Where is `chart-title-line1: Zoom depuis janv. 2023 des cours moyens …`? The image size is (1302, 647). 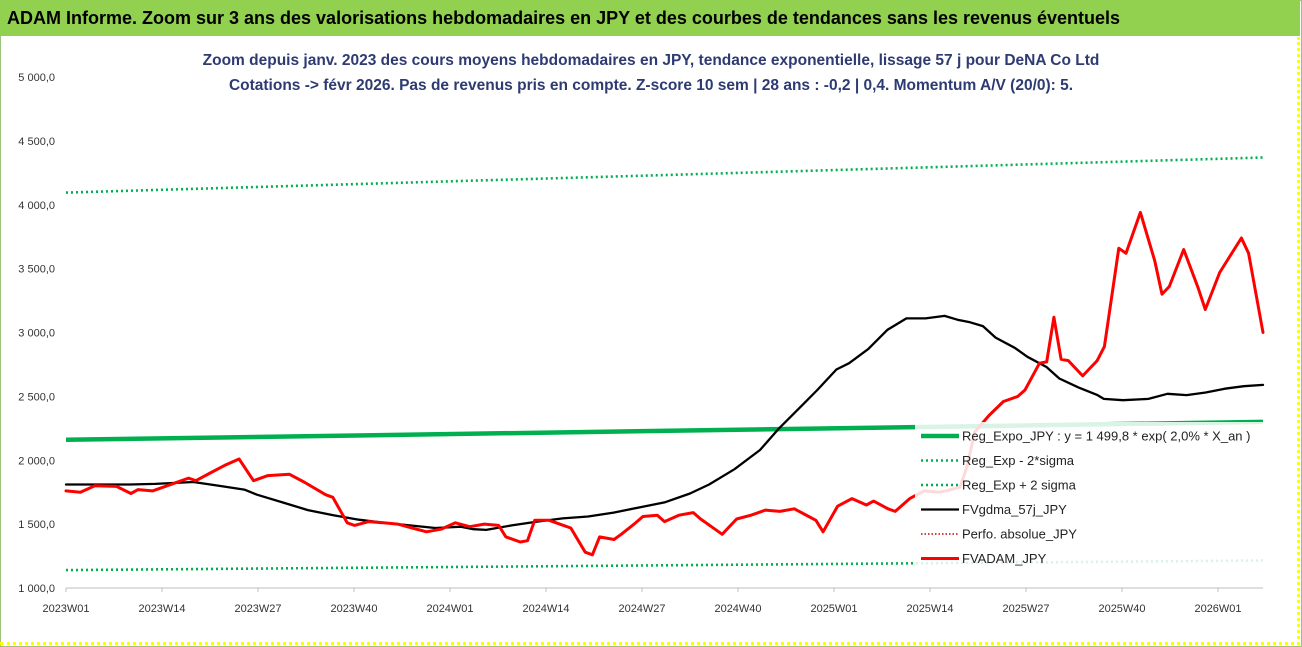 chart-title-line1: Zoom depuis janv. 2023 des cours moyens … is located at coordinates (651, 60).